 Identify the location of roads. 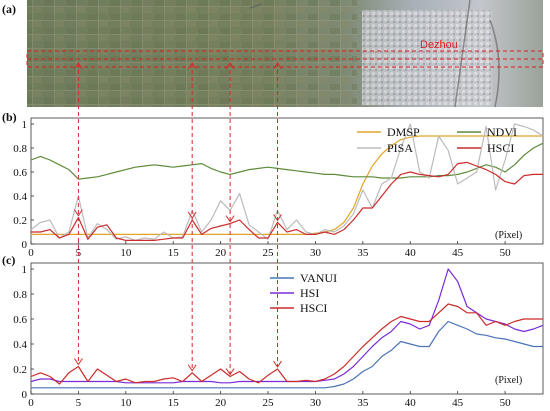
(374, 54).